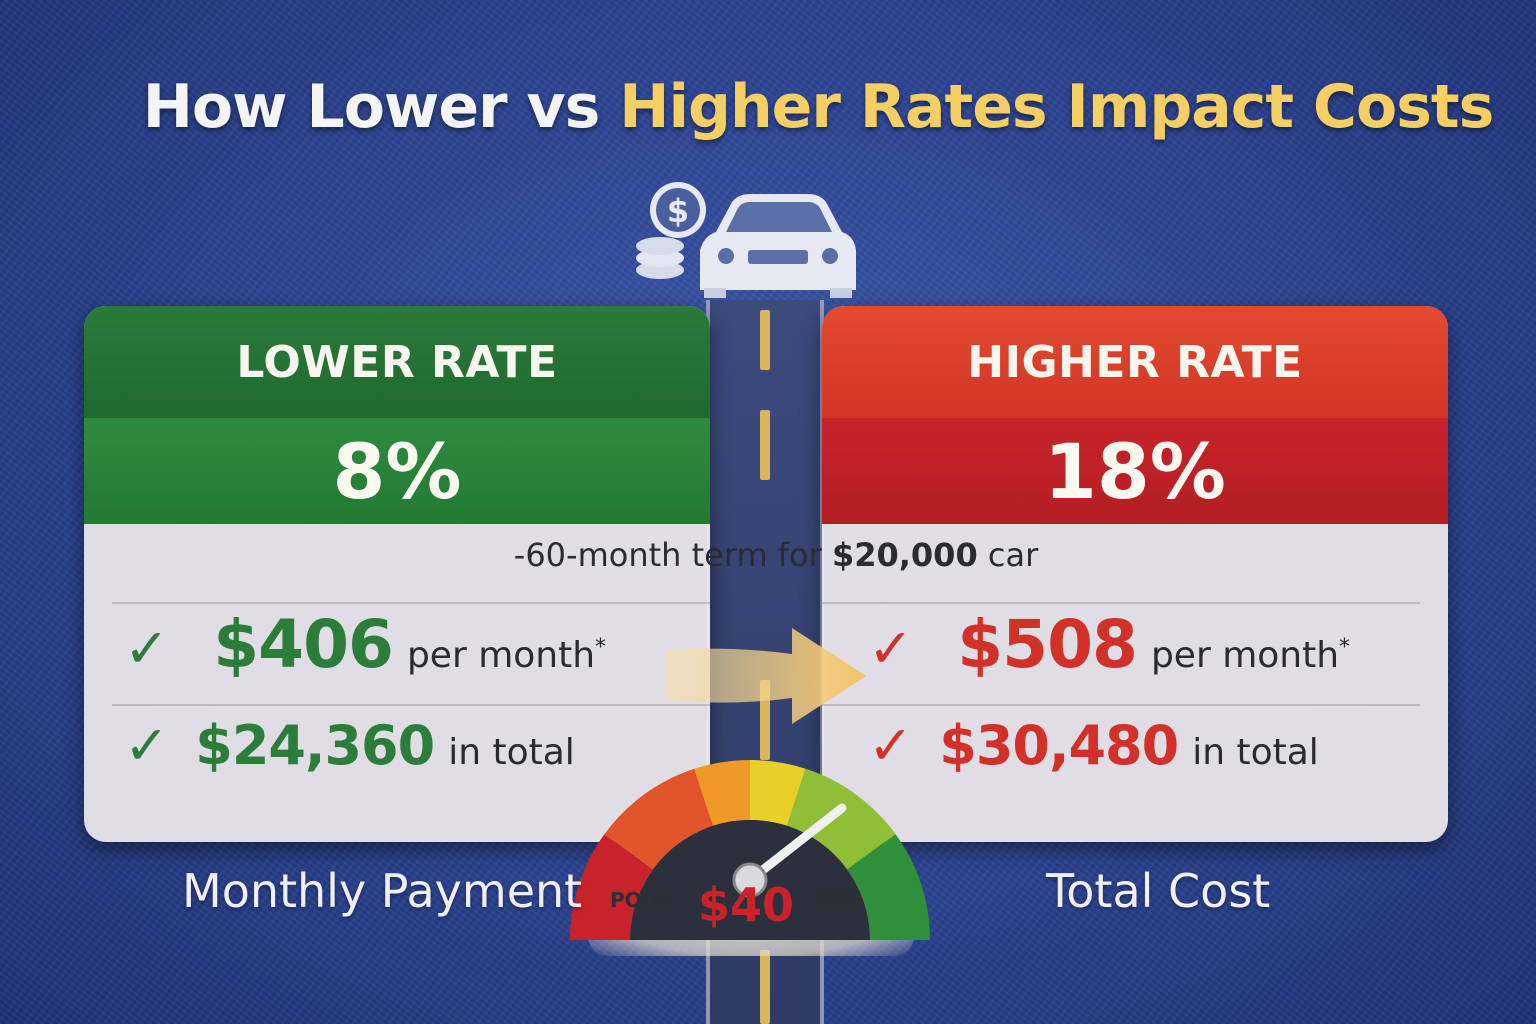  Describe the element at coordinates (1047, 644) in the screenshot. I see `higher-monthly-amount: $508` at that location.